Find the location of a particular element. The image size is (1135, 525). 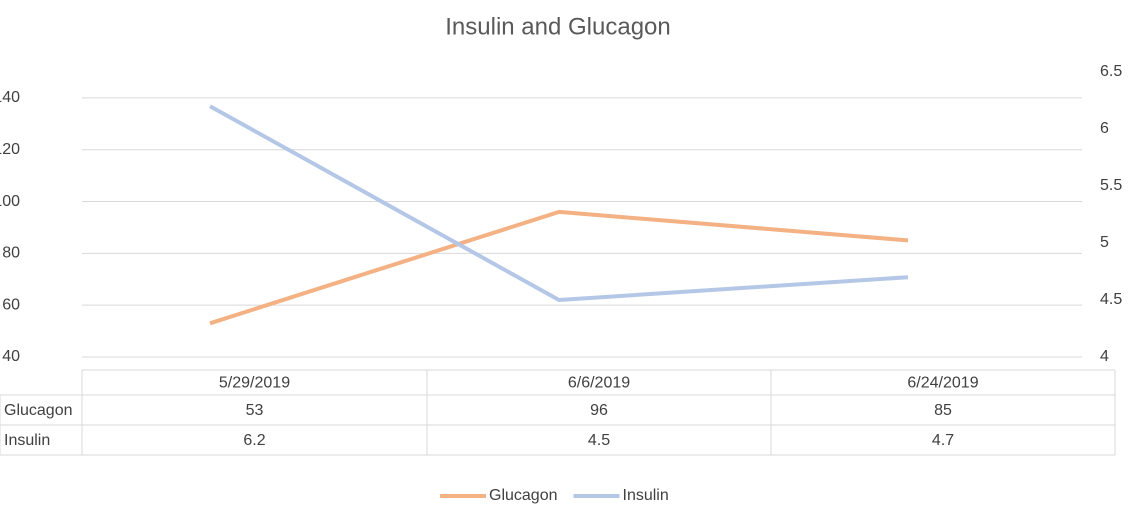

table-header: 6/6/2019 is located at coordinates (599, 383).